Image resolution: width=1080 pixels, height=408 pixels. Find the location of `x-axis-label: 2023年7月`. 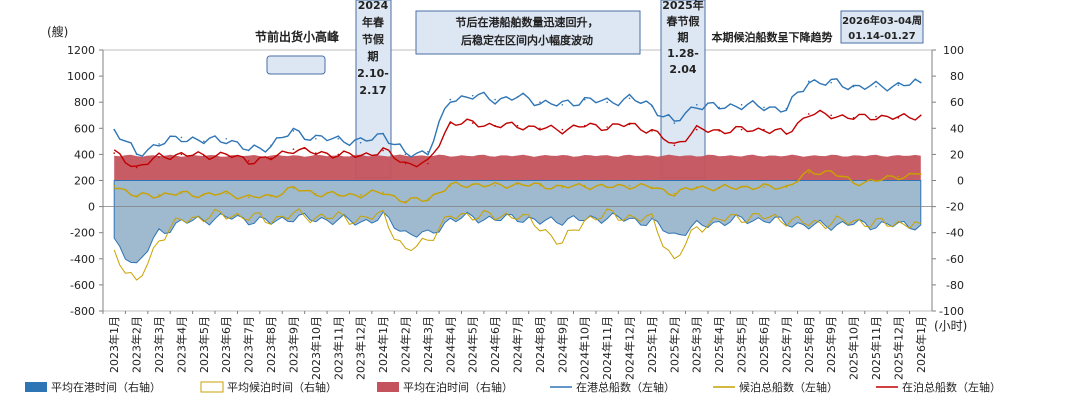

x-axis-label: 2023年7月 is located at coordinates (249, 344).